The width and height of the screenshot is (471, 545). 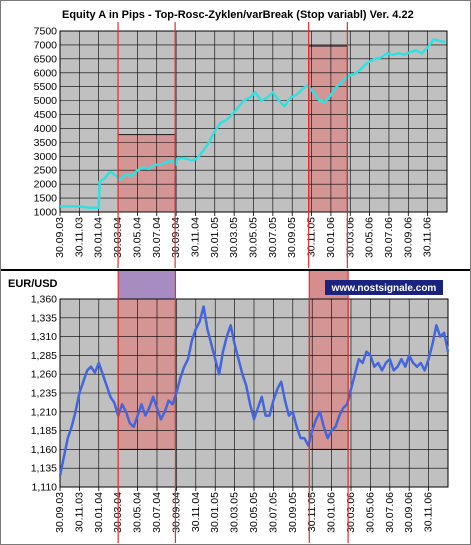 I want to click on y-tick-label: 1,235, so click(x=44, y=394).